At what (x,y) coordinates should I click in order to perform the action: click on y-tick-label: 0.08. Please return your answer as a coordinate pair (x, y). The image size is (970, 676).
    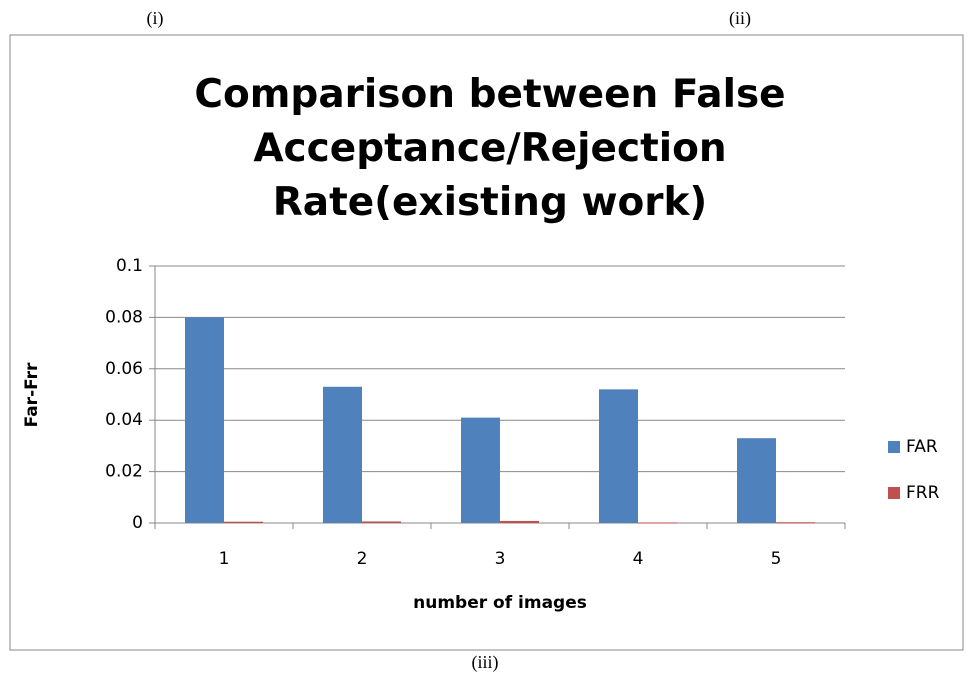
    Looking at the image, I should click on (124, 317).